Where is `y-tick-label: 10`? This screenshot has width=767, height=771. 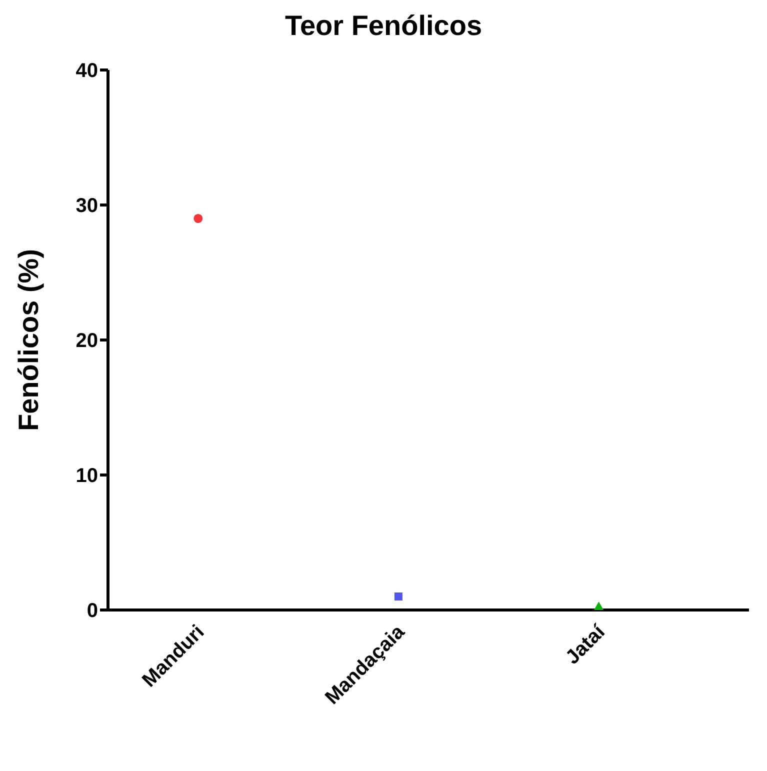 y-tick-label: 10 is located at coordinates (87, 476).